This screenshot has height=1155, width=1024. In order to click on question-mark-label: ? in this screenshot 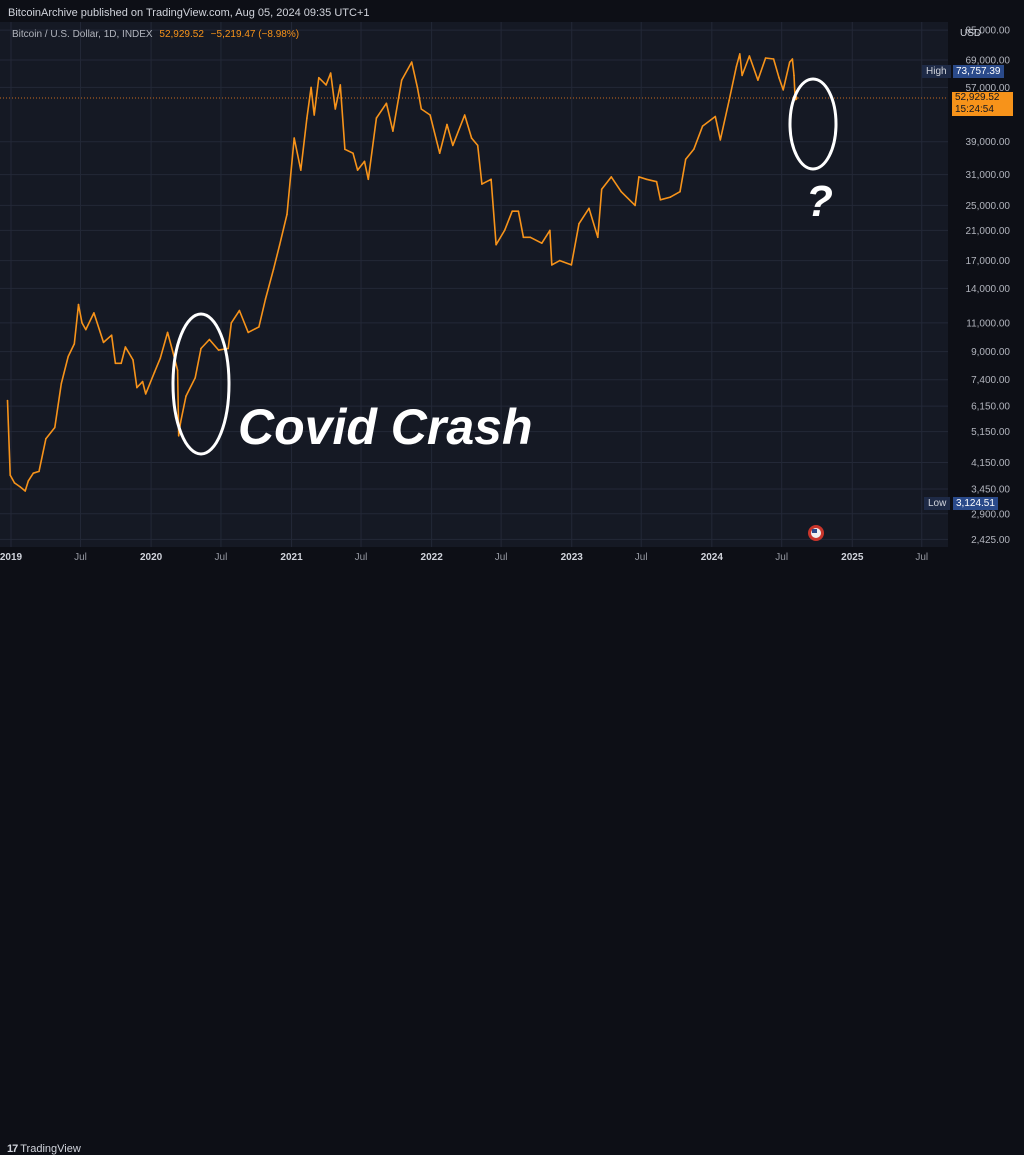, I will do `click(819, 201)`.